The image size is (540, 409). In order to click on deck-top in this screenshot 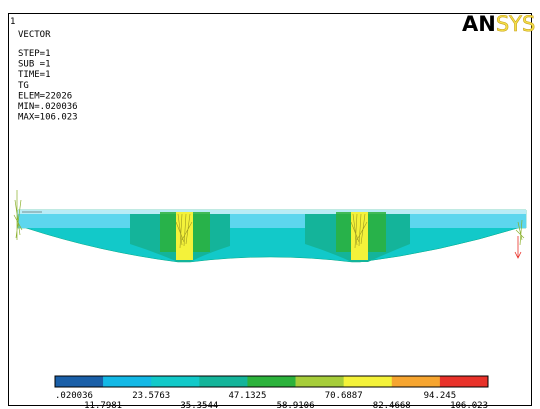, I will do `click(272, 212)`.